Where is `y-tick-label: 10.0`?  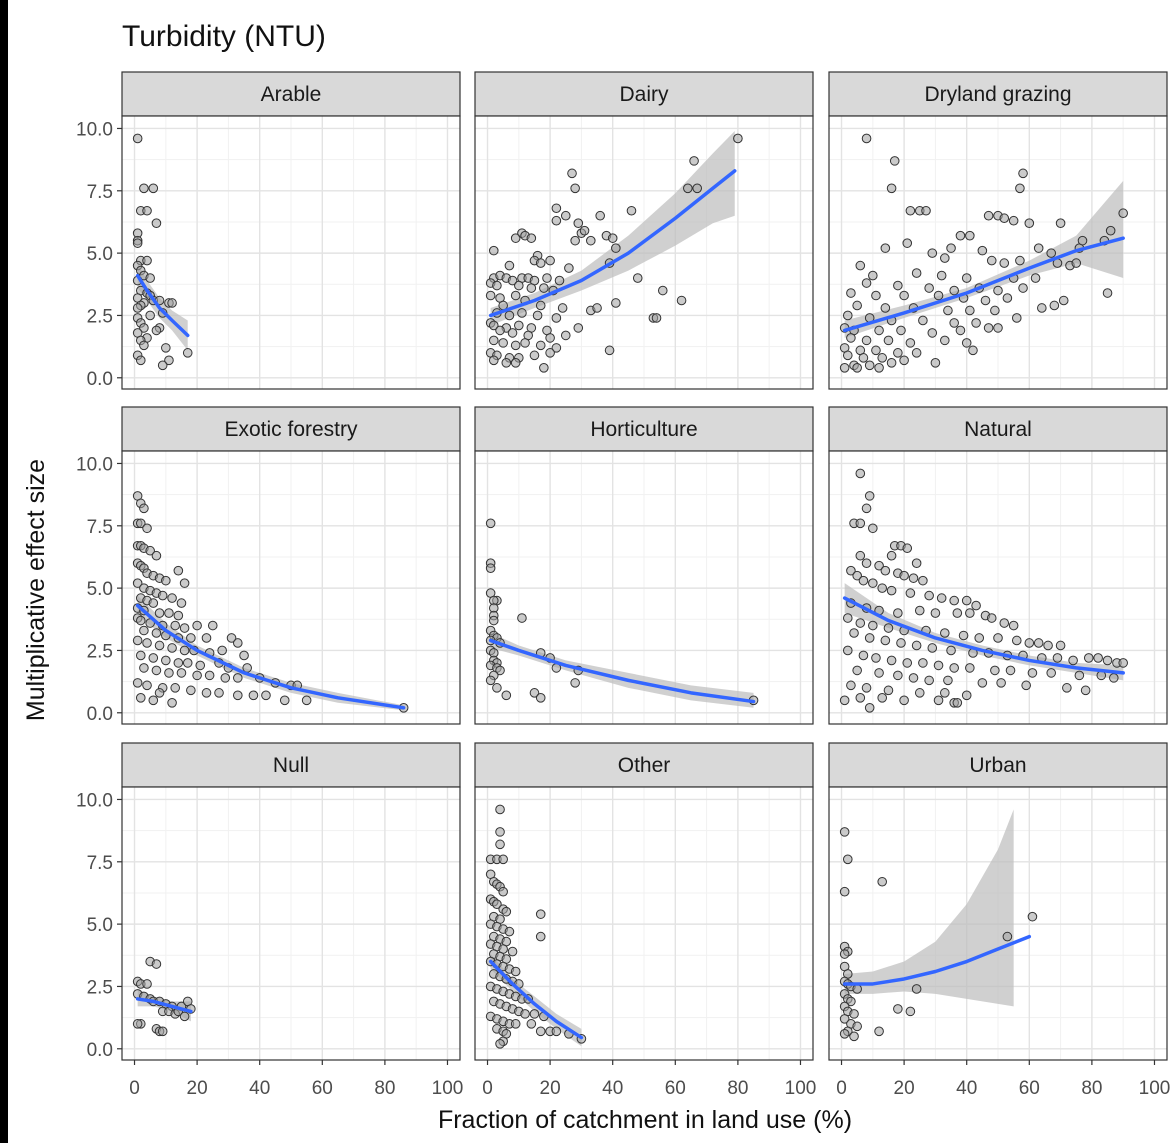
y-tick-label: 10.0 is located at coordinates (94, 129).